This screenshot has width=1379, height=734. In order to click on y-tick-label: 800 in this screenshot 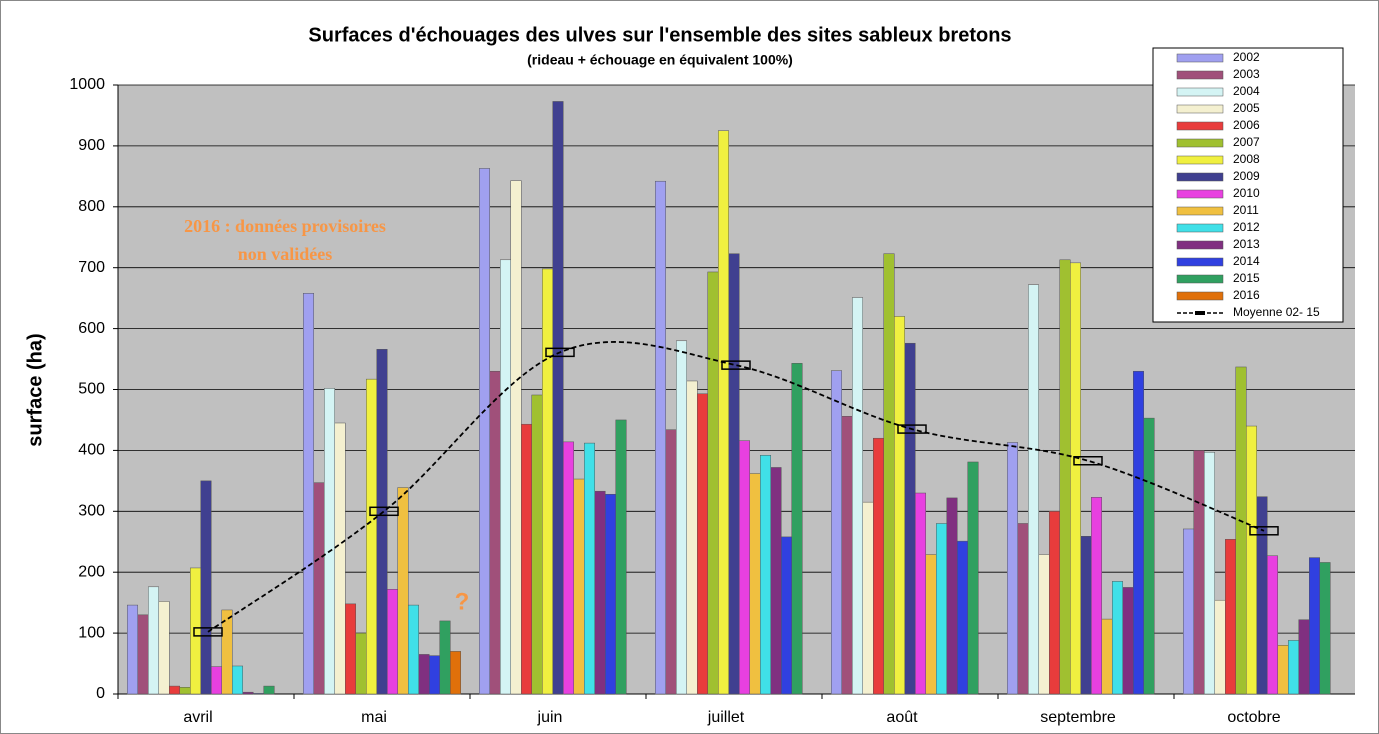, I will do `click(91, 206)`.